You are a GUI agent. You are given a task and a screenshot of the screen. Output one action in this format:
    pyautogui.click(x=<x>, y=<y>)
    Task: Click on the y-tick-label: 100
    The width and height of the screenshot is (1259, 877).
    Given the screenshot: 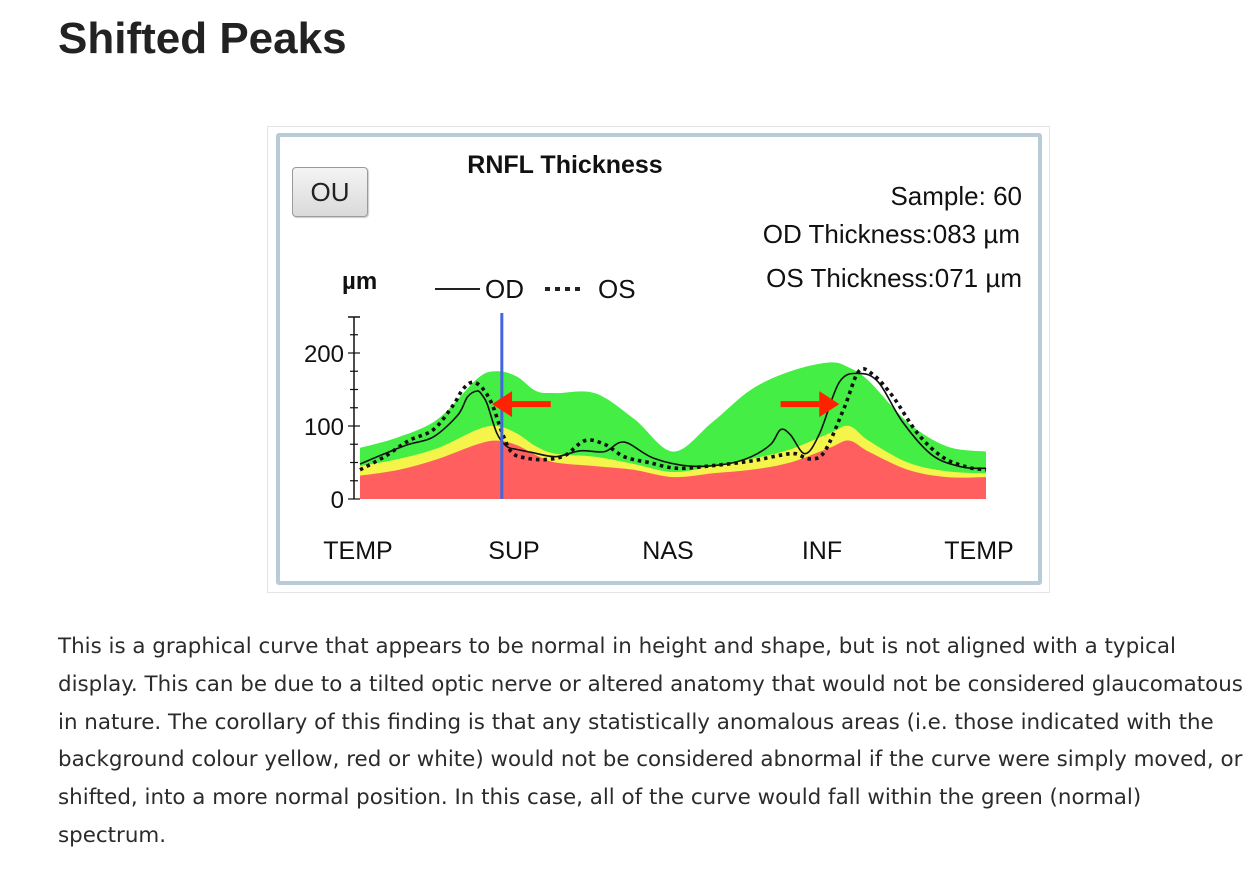 What is the action you would take?
    pyautogui.click(x=324, y=427)
    